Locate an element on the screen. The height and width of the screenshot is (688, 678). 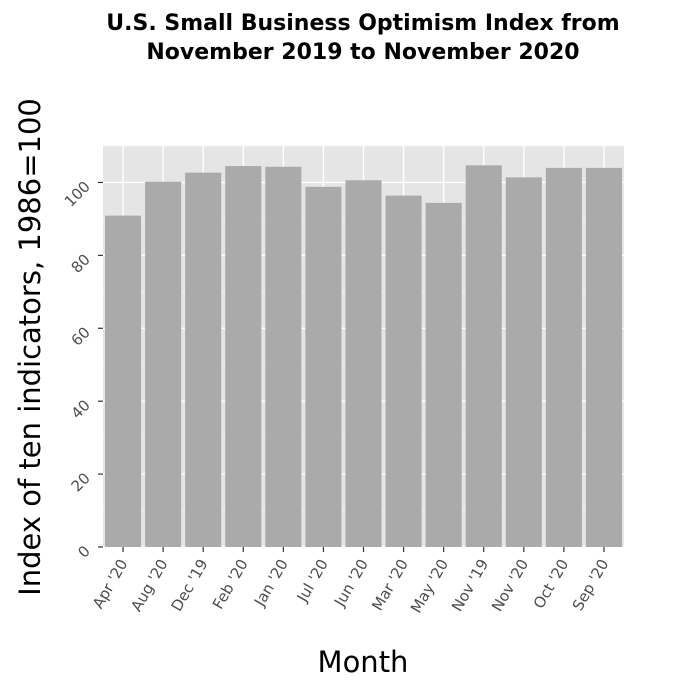
y-tick-label: 80 is located at coordinates (81, 263).